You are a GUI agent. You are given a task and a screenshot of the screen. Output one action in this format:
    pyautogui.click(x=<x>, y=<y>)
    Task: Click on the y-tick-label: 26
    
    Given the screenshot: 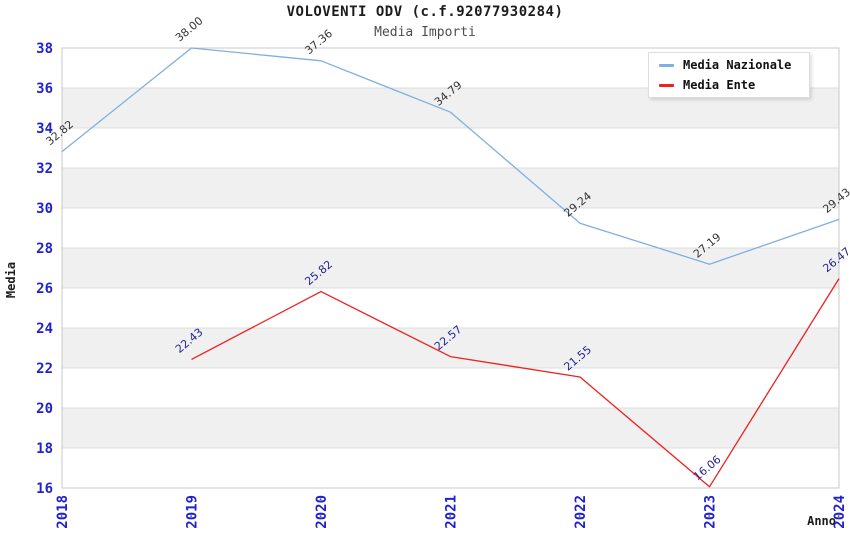 What is the action you would take?
    pyautogui.click(x=44, y=289)
    